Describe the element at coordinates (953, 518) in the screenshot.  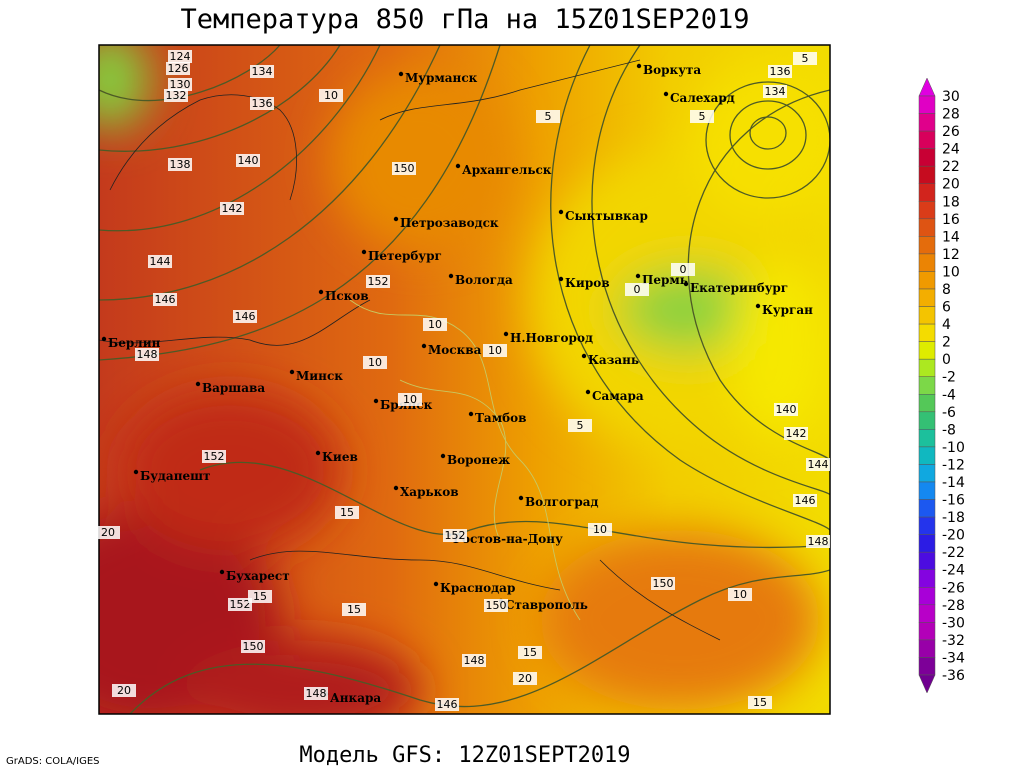
I see `colorbar-tick-label: -18` at that location.